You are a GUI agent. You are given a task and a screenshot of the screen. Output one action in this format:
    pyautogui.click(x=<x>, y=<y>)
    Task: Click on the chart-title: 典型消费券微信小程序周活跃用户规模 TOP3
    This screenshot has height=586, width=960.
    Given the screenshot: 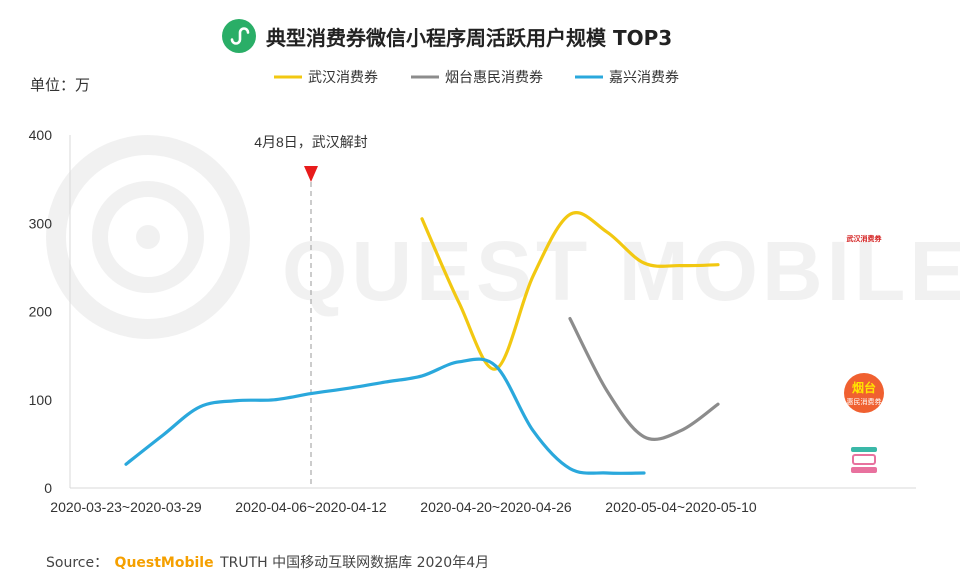 What is the action you would take?
    pyautogui.click(x=469, y=37)
    